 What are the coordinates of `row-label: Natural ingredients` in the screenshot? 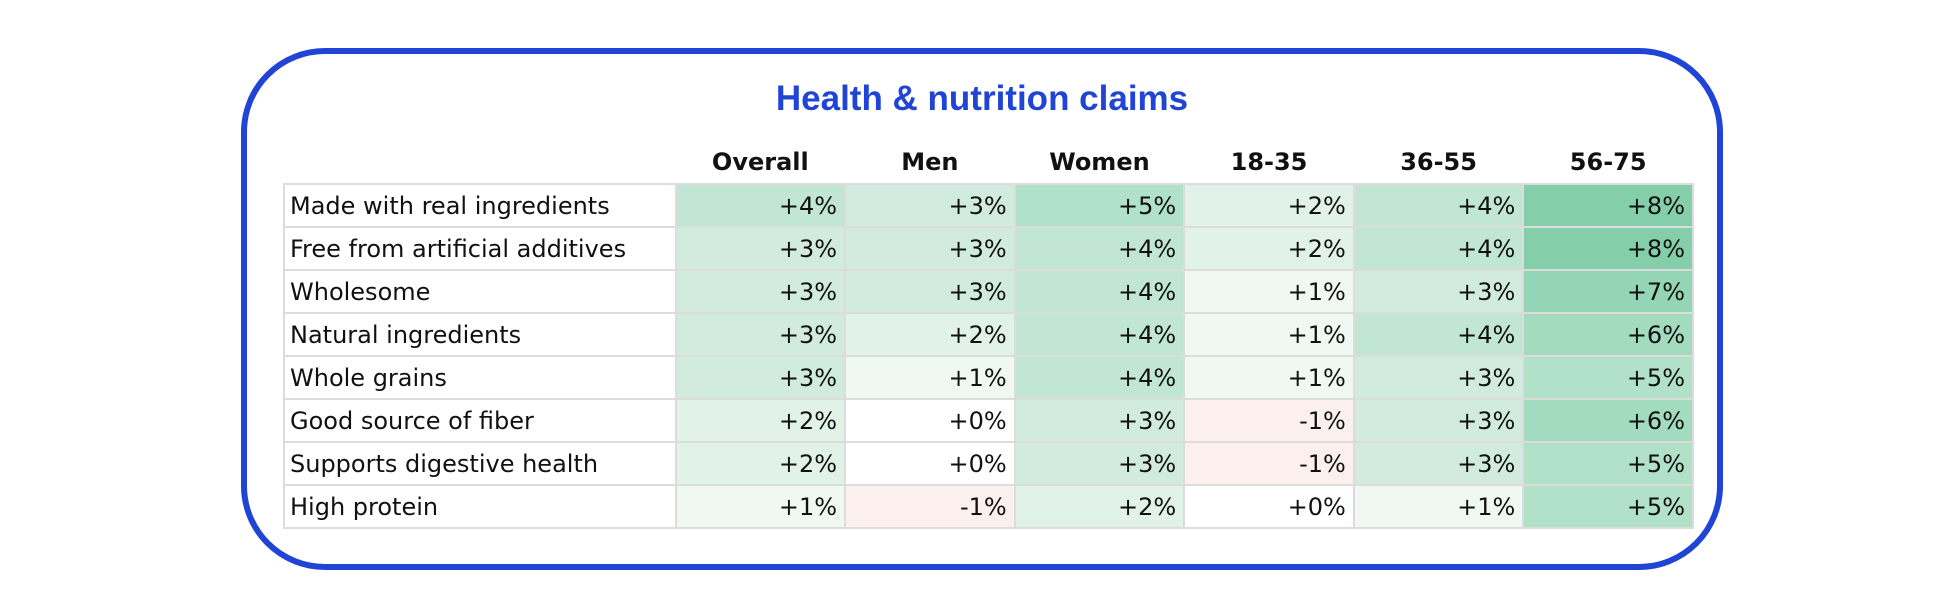 It's located at (480, 334).